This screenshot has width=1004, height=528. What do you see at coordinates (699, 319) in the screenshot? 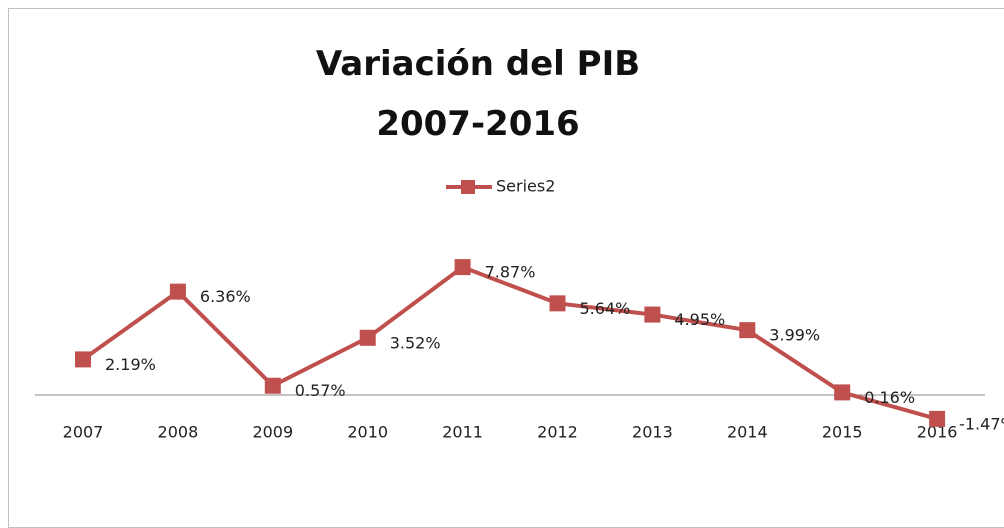
I see `data-label: 4.95%` at bounding box center [699, 319].